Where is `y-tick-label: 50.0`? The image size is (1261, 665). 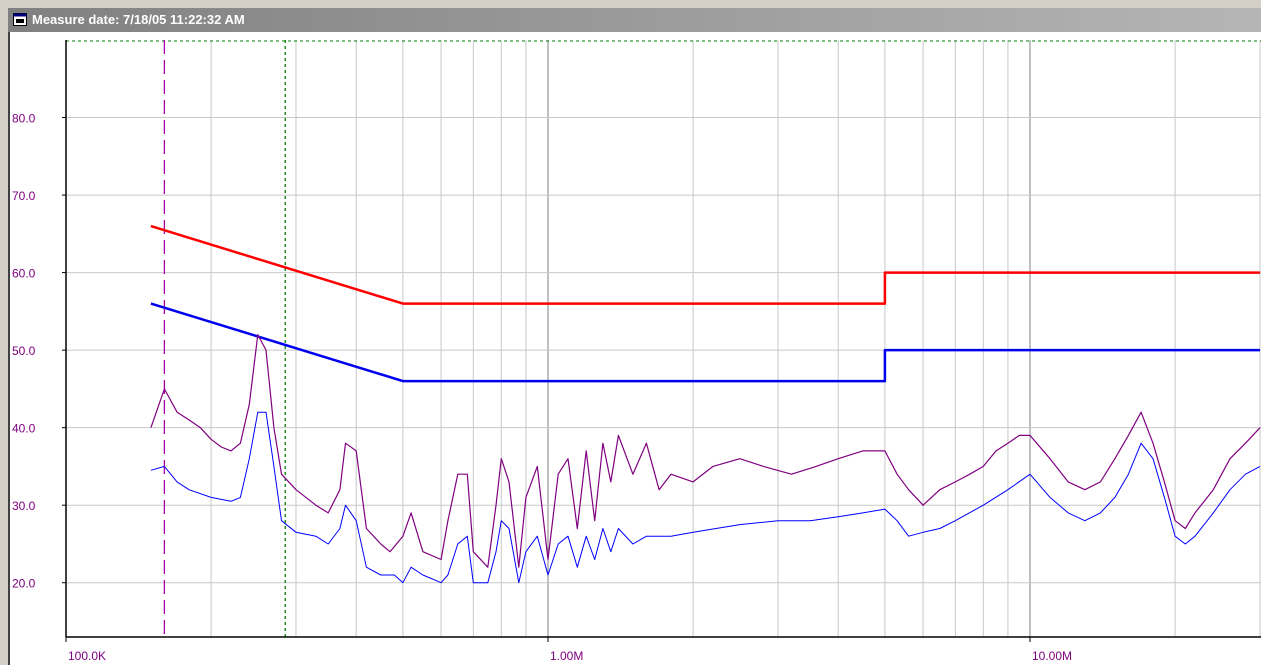 y-tick-label: 50.0 is located at coordinates (24, 351).